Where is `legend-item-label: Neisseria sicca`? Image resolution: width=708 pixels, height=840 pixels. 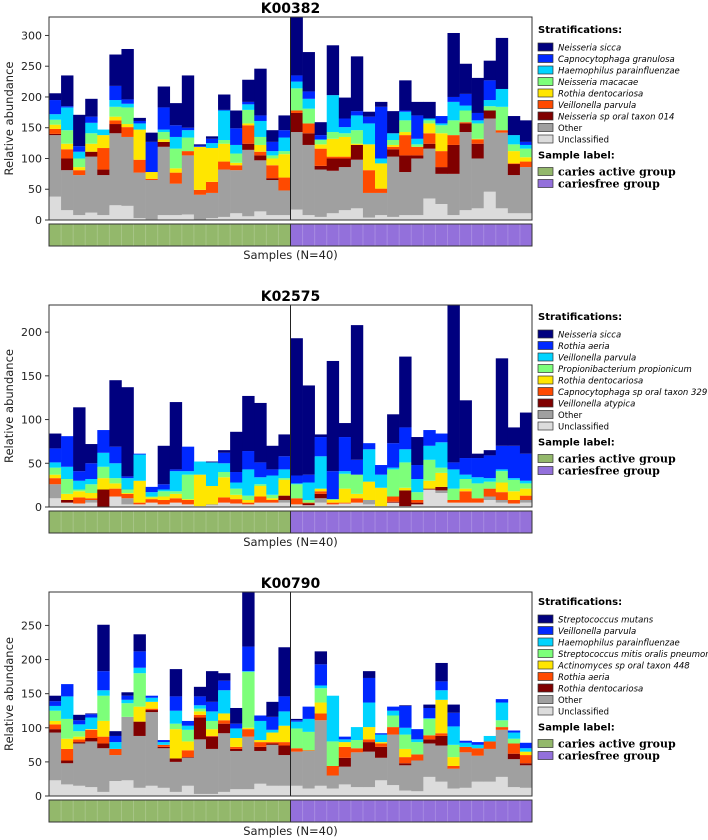 legend-item-label: Neisseria sicca is located at coordinates (589, 49).